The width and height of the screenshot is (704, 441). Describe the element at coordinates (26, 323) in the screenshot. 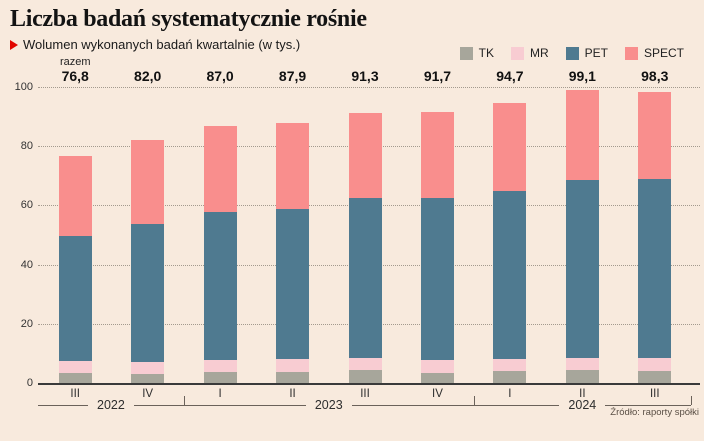

I see `y-tick-label-20: 20` at that location.